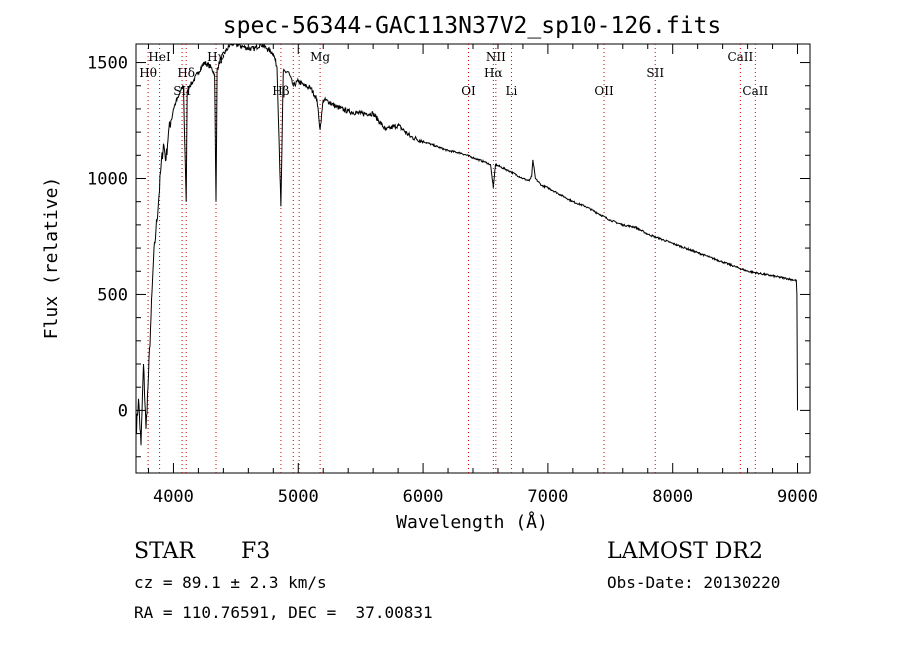 This screenshot has height=649, width=900. I want to click on line-label: Hγ, so click(216, 57).